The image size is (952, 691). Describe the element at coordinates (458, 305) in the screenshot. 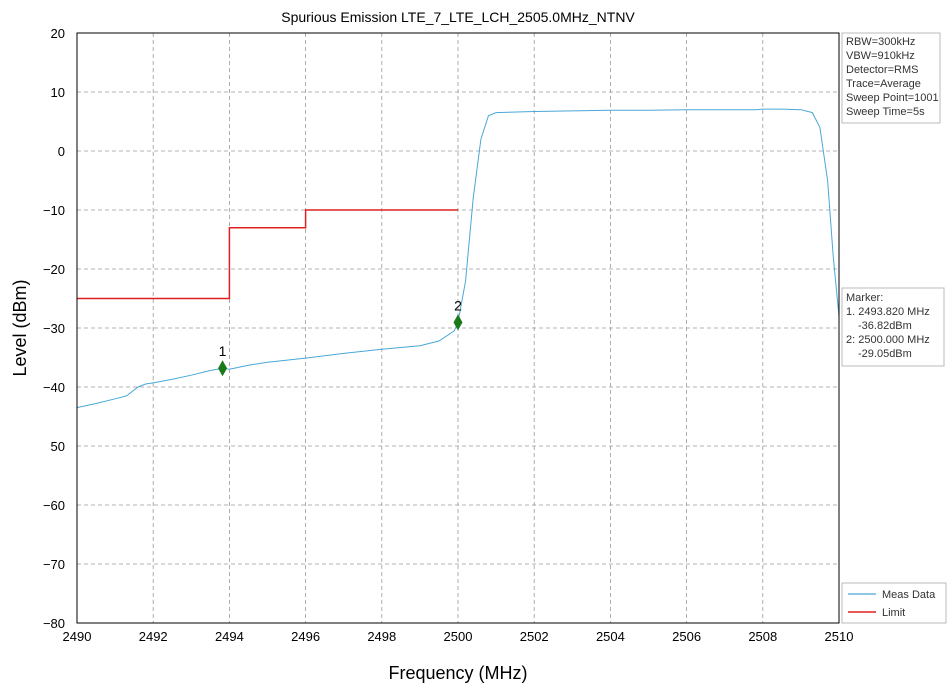

I see `marker-label: 2` at that location.